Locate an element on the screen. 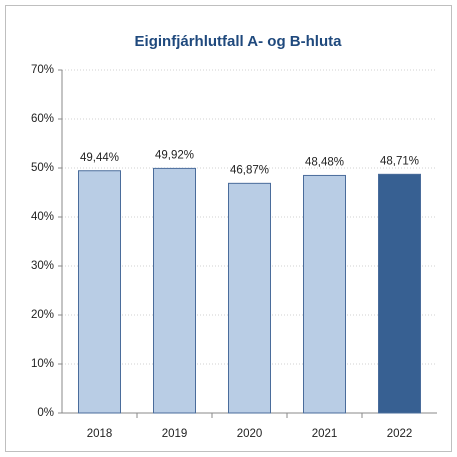  x-tick-label: 2021 is located at coordinates (325, 434).